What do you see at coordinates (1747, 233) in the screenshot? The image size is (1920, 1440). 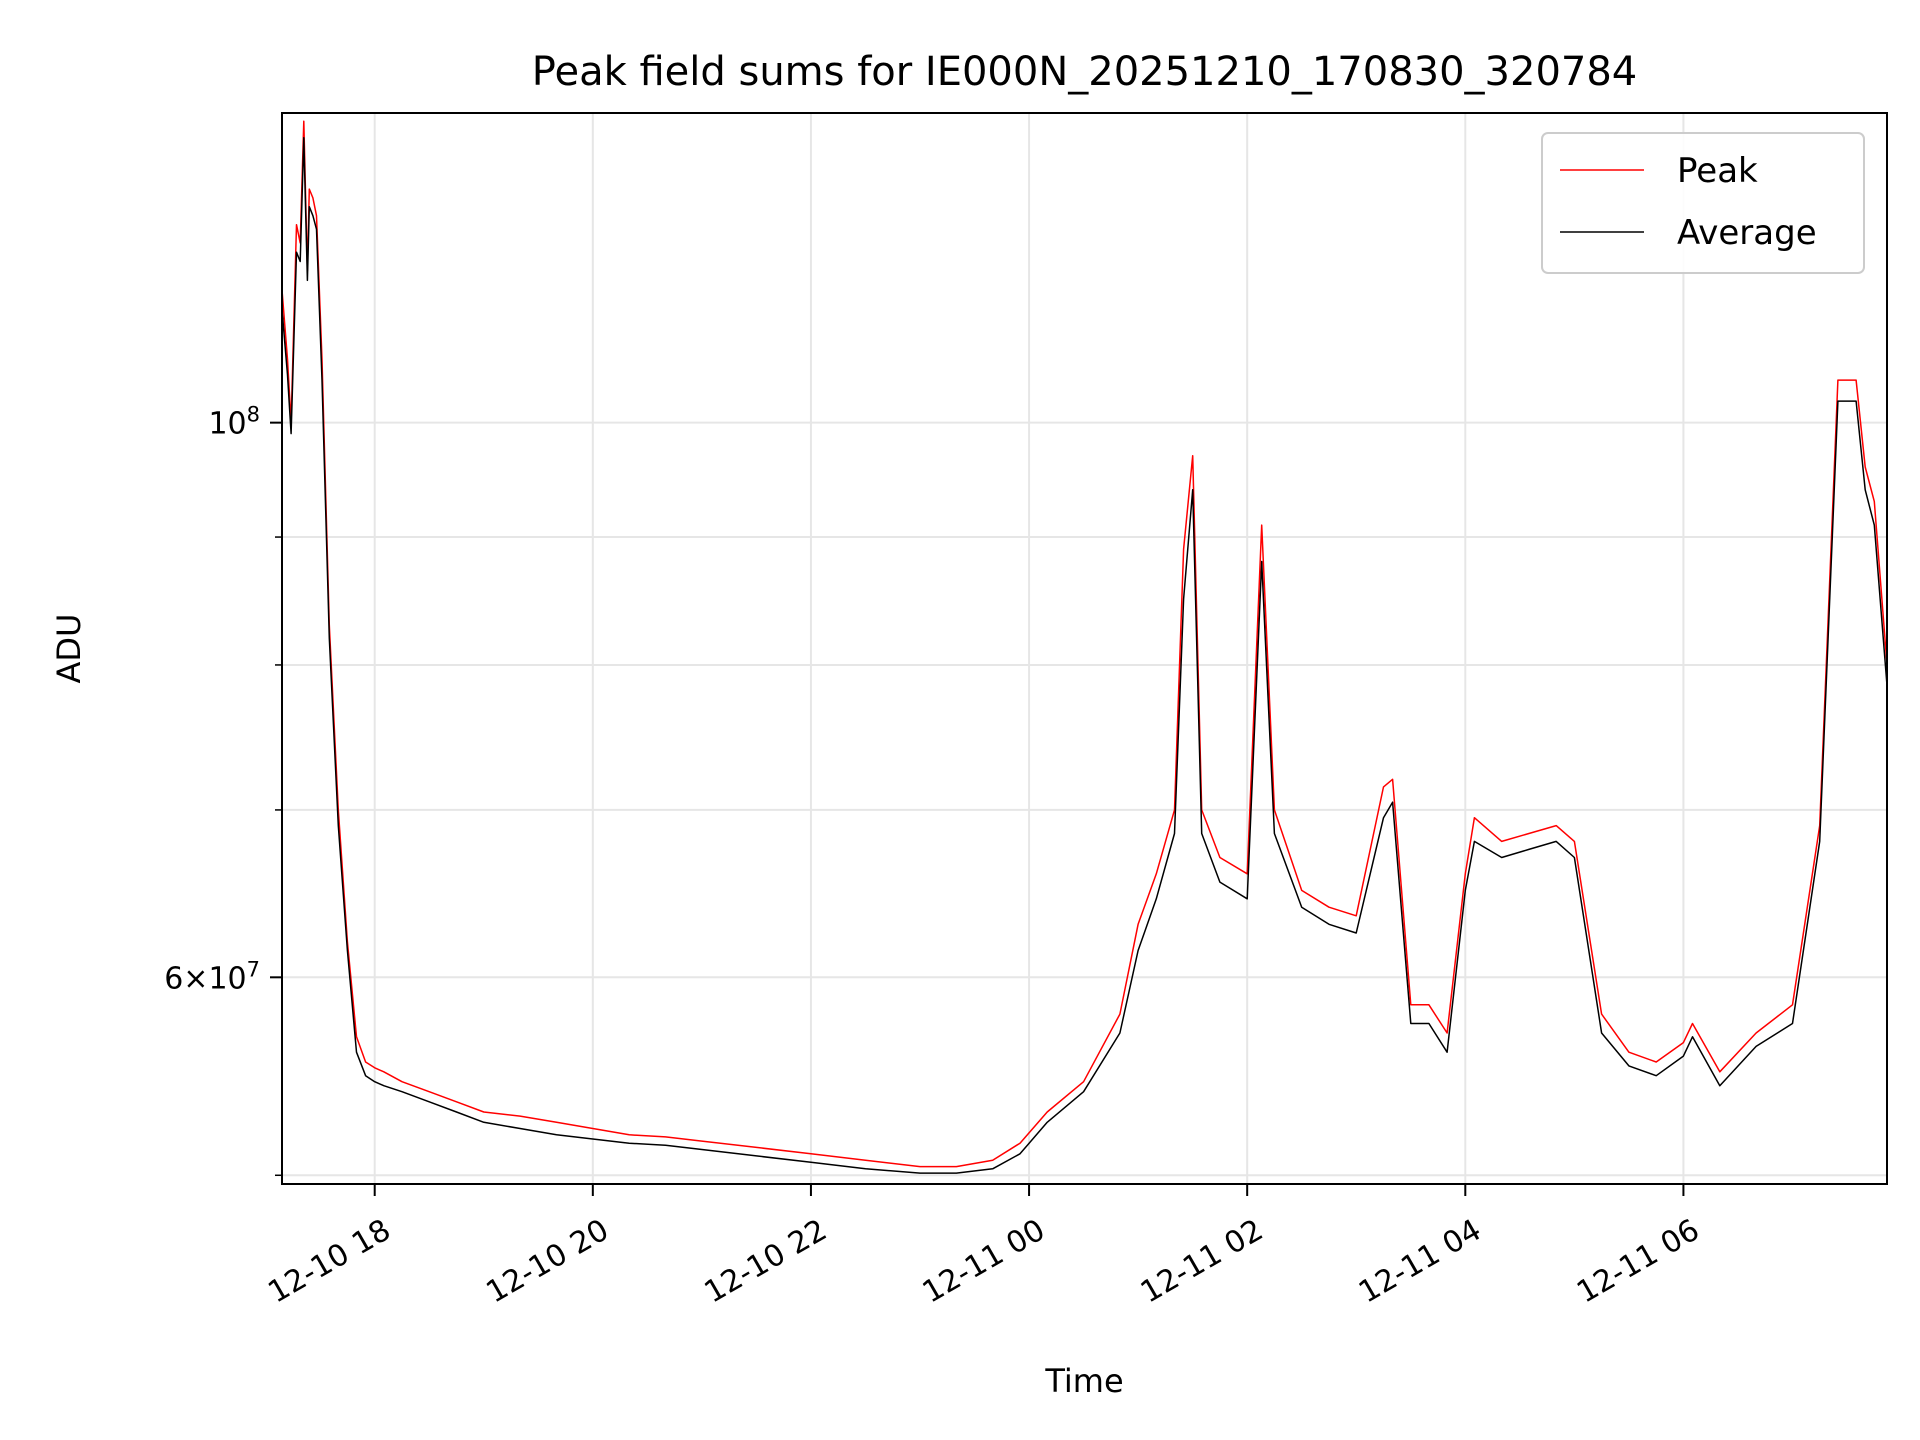 I see `legend-label-average: Average` at bounding box center [1747, 233].